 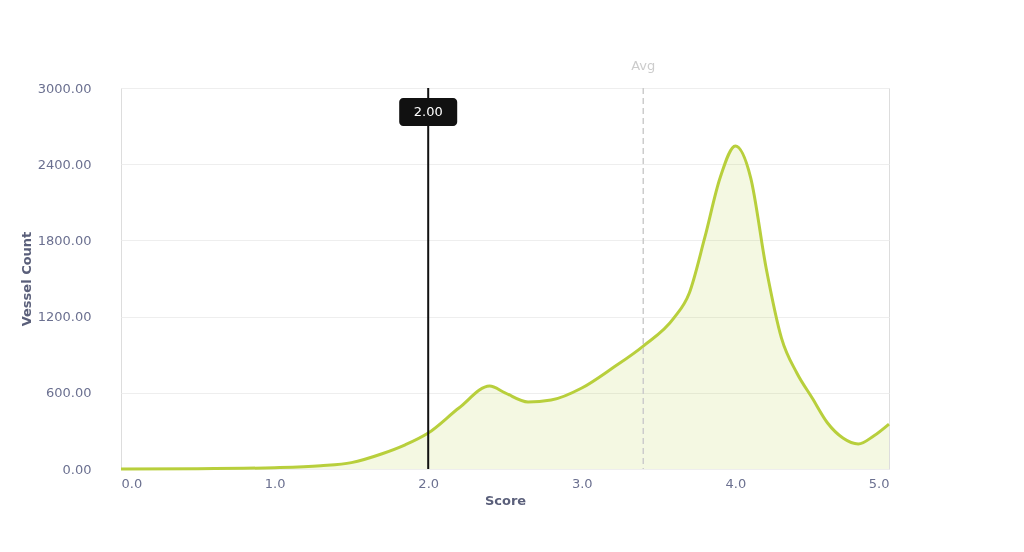 I want to click on y-axis-title: Vessel Count, so click(x=26, y=279).